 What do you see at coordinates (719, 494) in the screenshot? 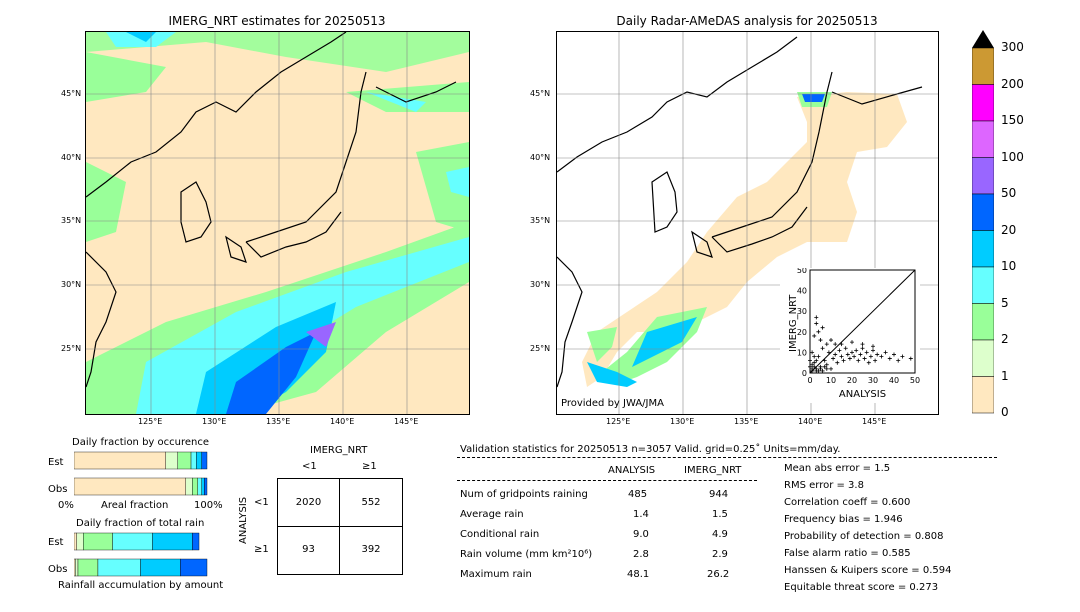
I see `stats-row-imerg: 944` at bounding box center [719, 494].